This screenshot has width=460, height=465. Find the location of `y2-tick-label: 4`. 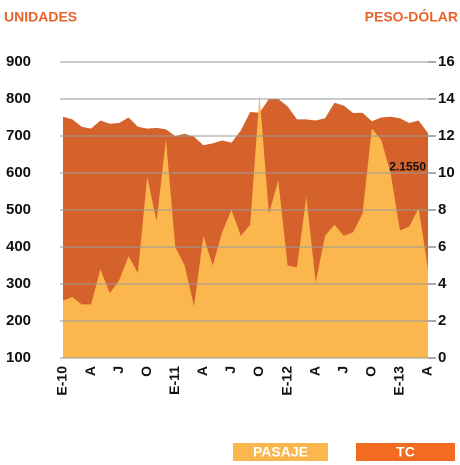

y2-tick-label: 4 is located at coordinates (442, 283).